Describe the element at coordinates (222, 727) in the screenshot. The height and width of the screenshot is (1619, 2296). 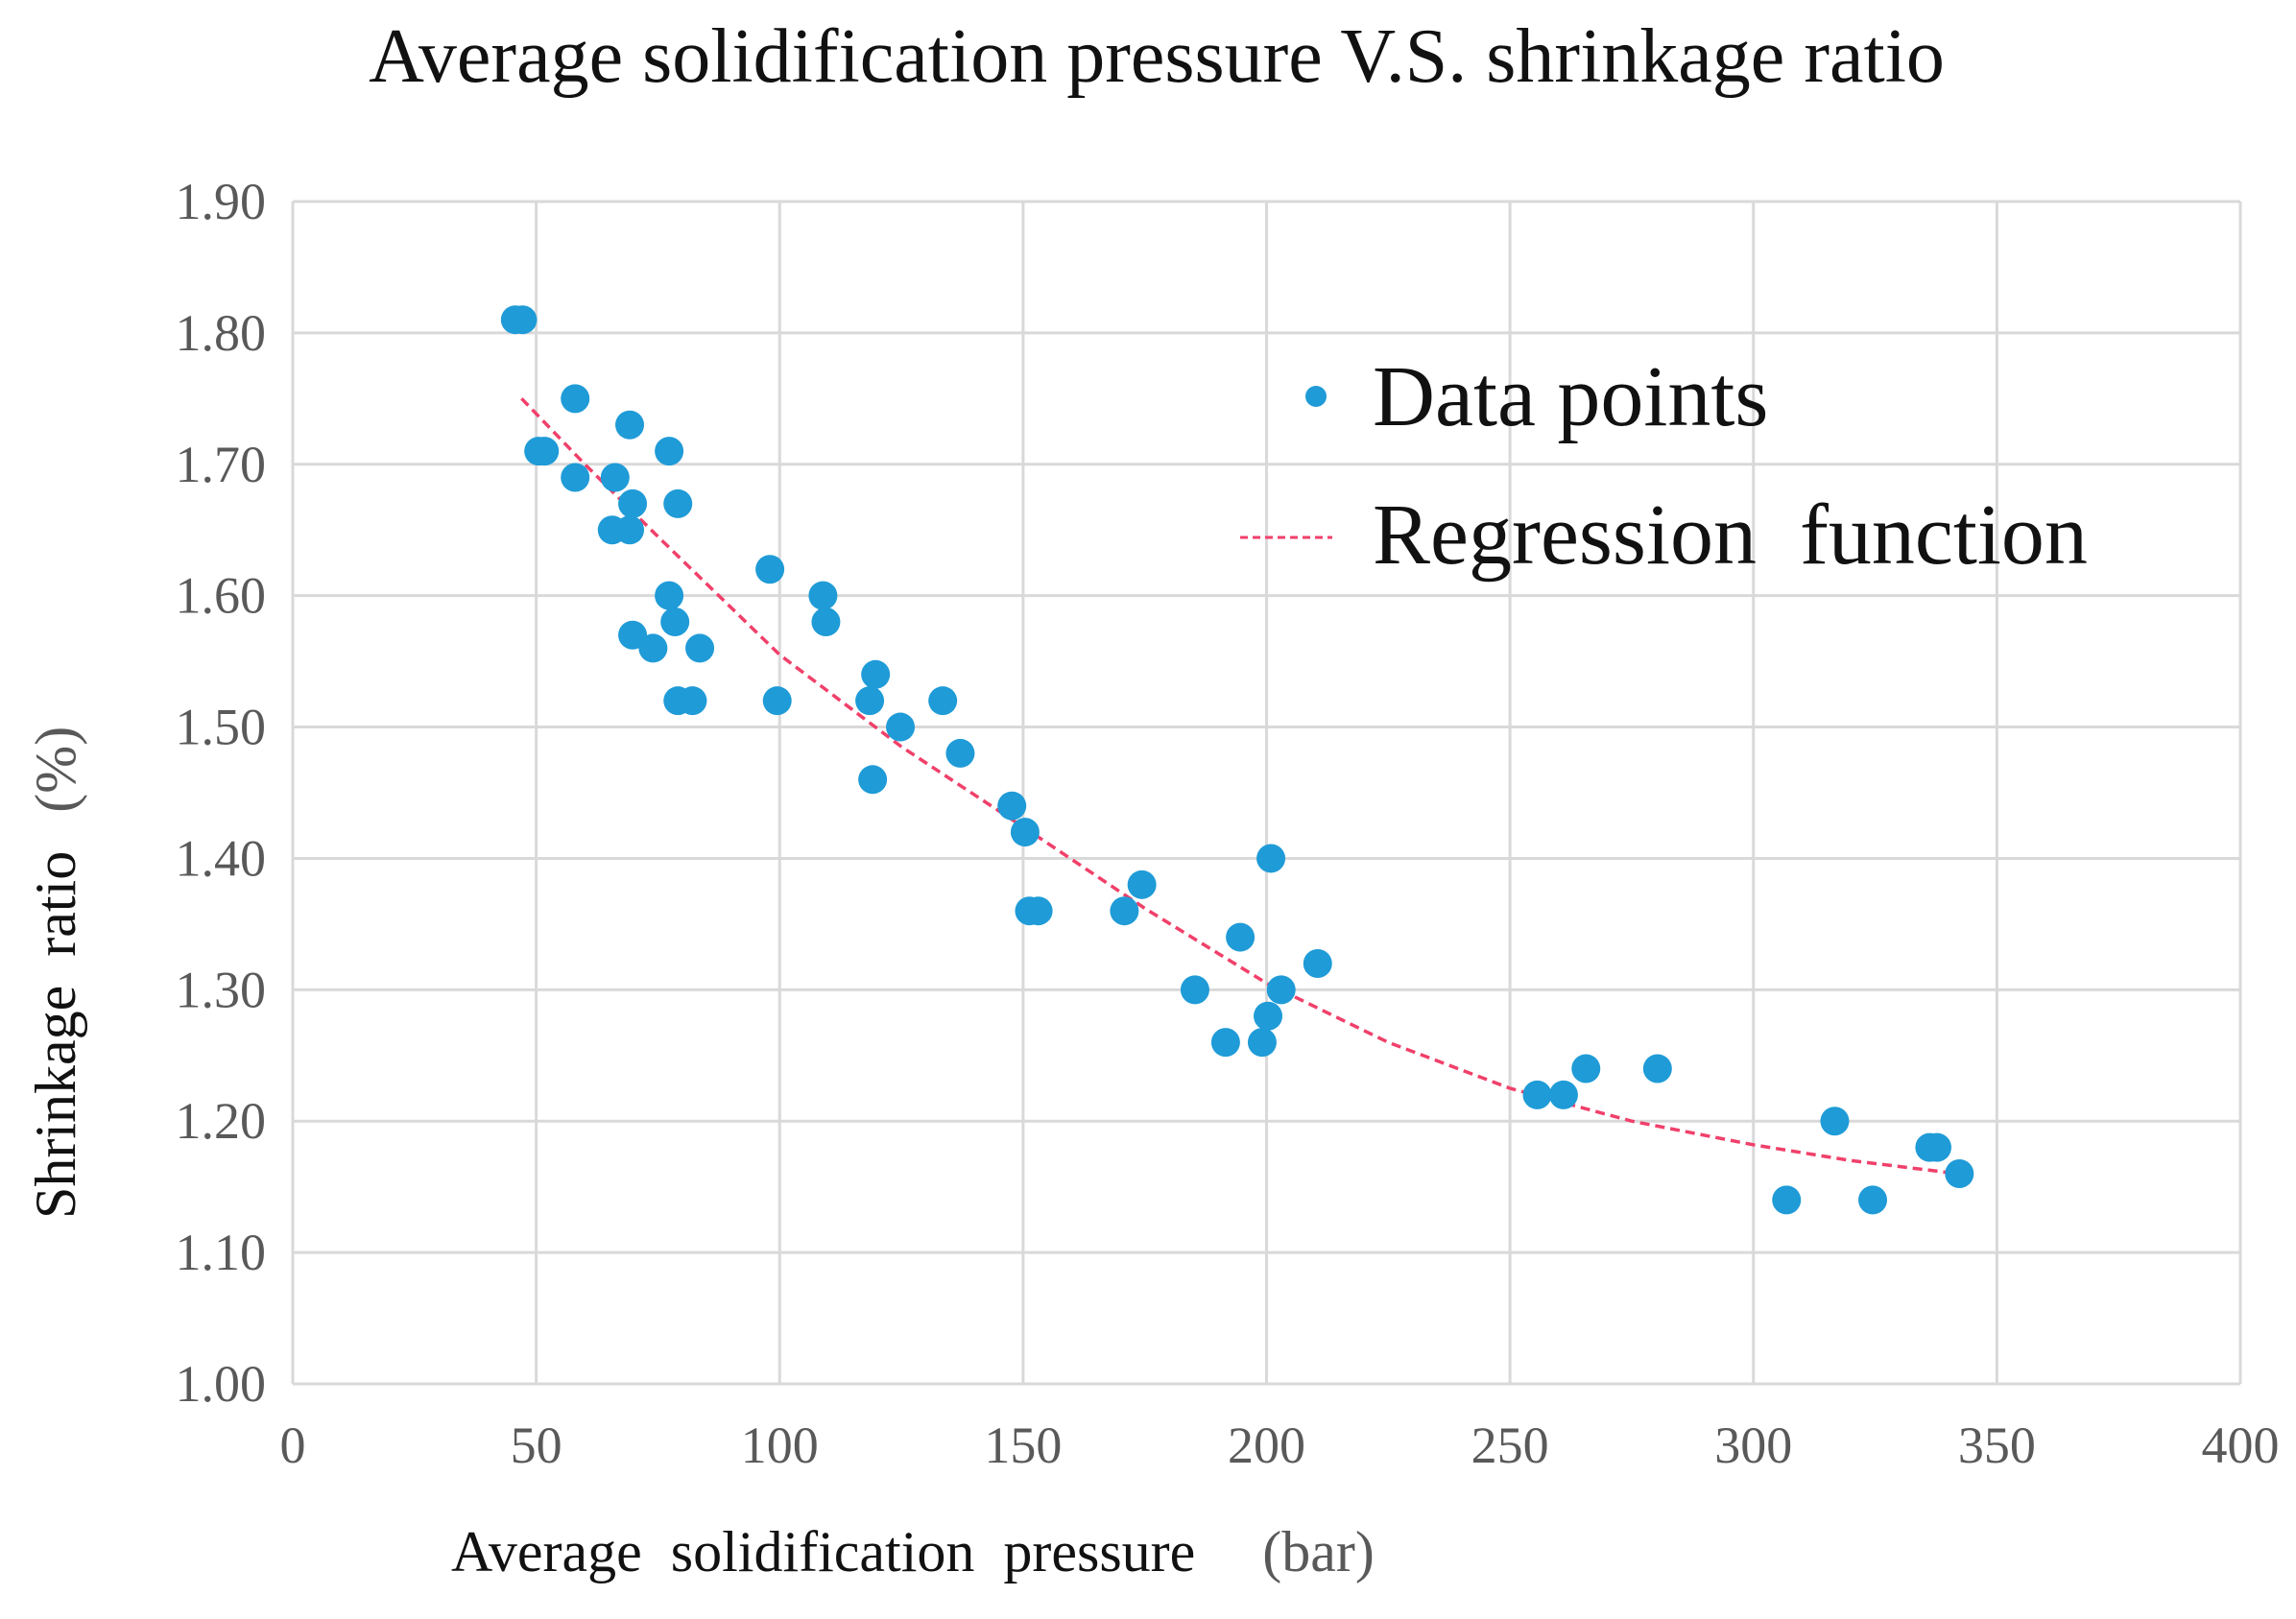
I see `y-tick-label: 1.50` at that location.